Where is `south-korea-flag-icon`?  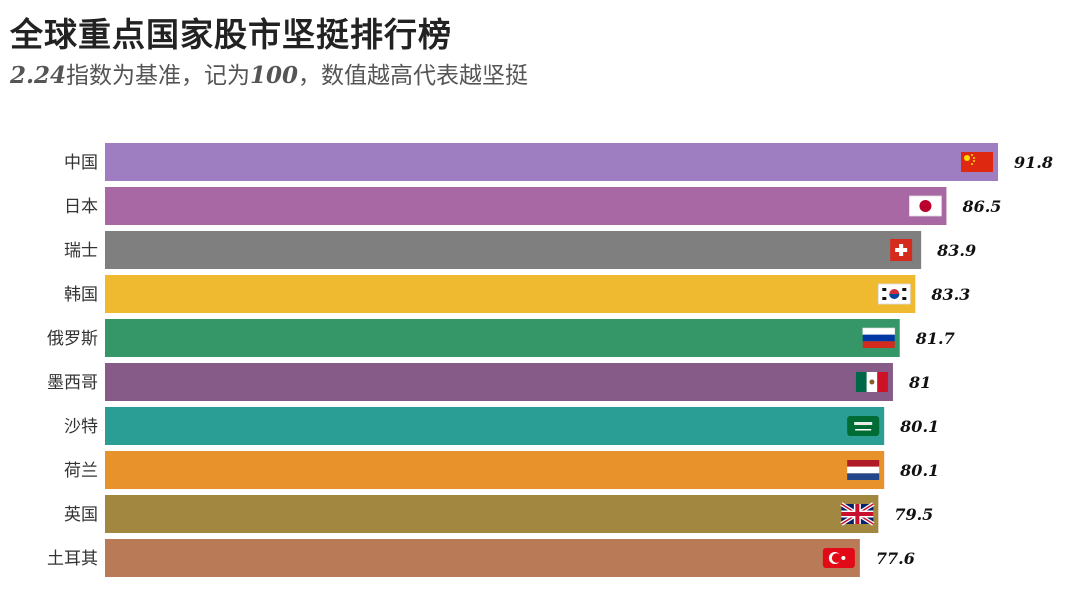
south-korea-flag-icon is located at coordinates (894, 294).